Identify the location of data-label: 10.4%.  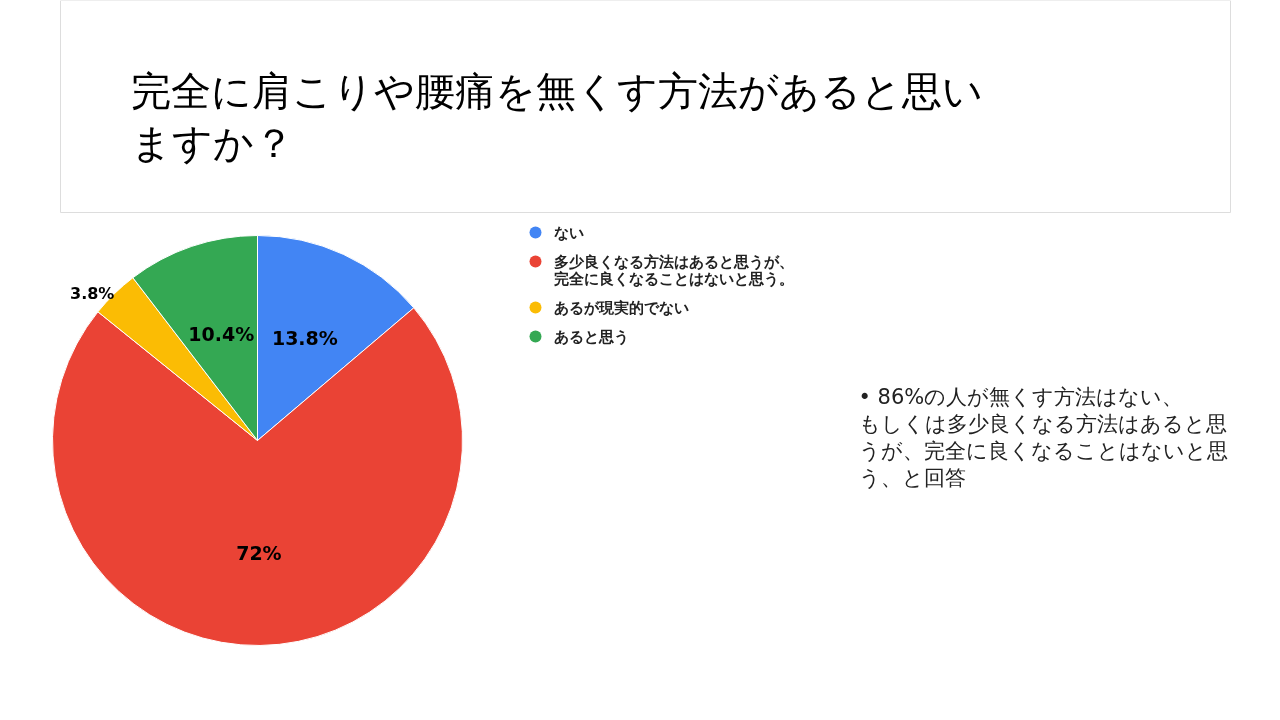
(221, 333).